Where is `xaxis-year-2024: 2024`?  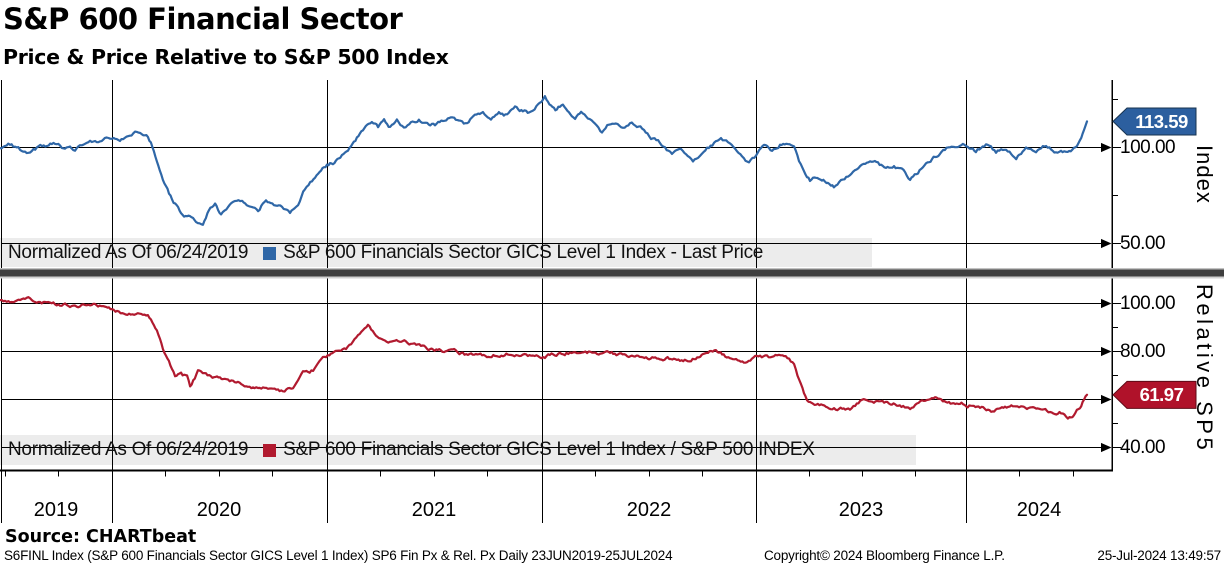
xaxis-year-2024: 2024 is located at coordinates (1039, 510).